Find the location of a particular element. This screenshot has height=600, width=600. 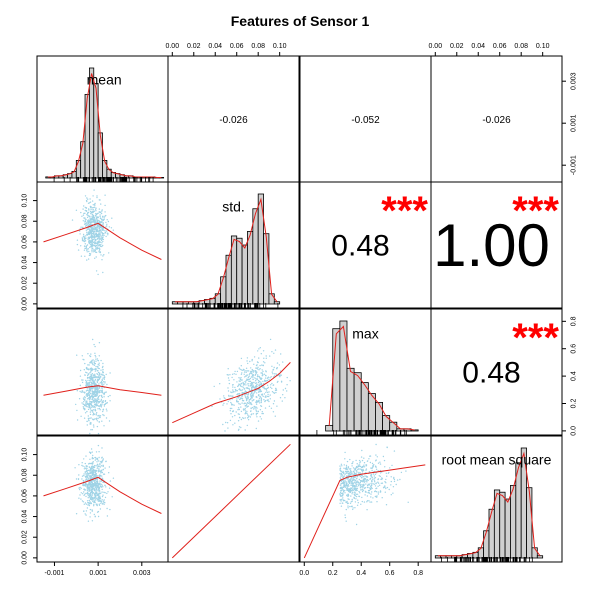

x-tick-label-3-2: 0.04 is located at coordinates (478, 46).